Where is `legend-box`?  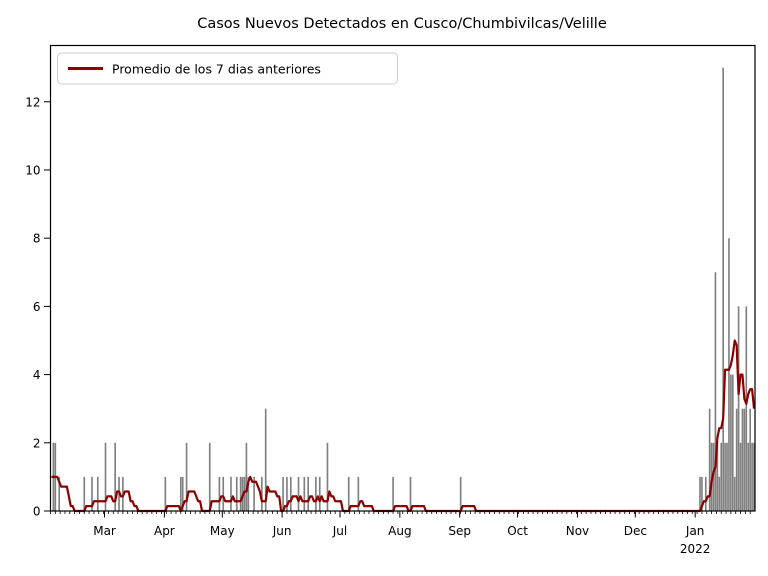 legend-box is located at coordinates (227, 68).